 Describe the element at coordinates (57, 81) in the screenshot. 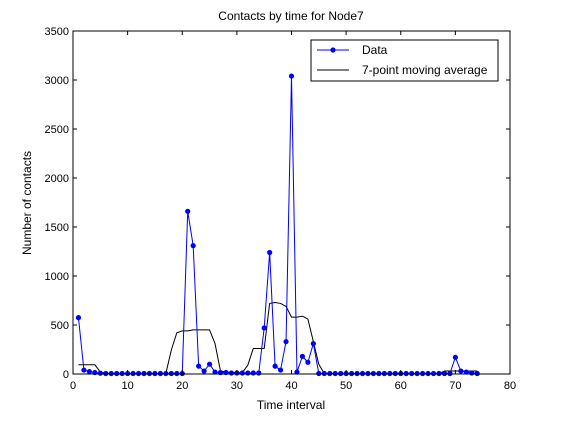

I see `y-tick-label: 3000` at that location.